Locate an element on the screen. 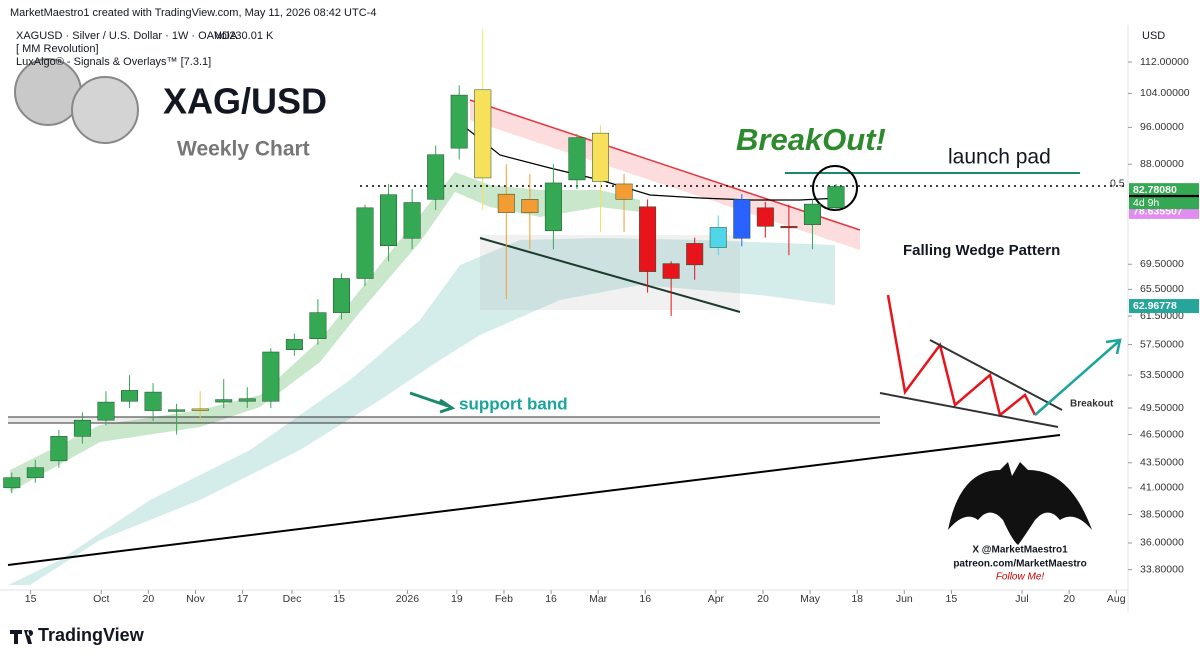  wedge-upper is located at coordinates (996, 375).